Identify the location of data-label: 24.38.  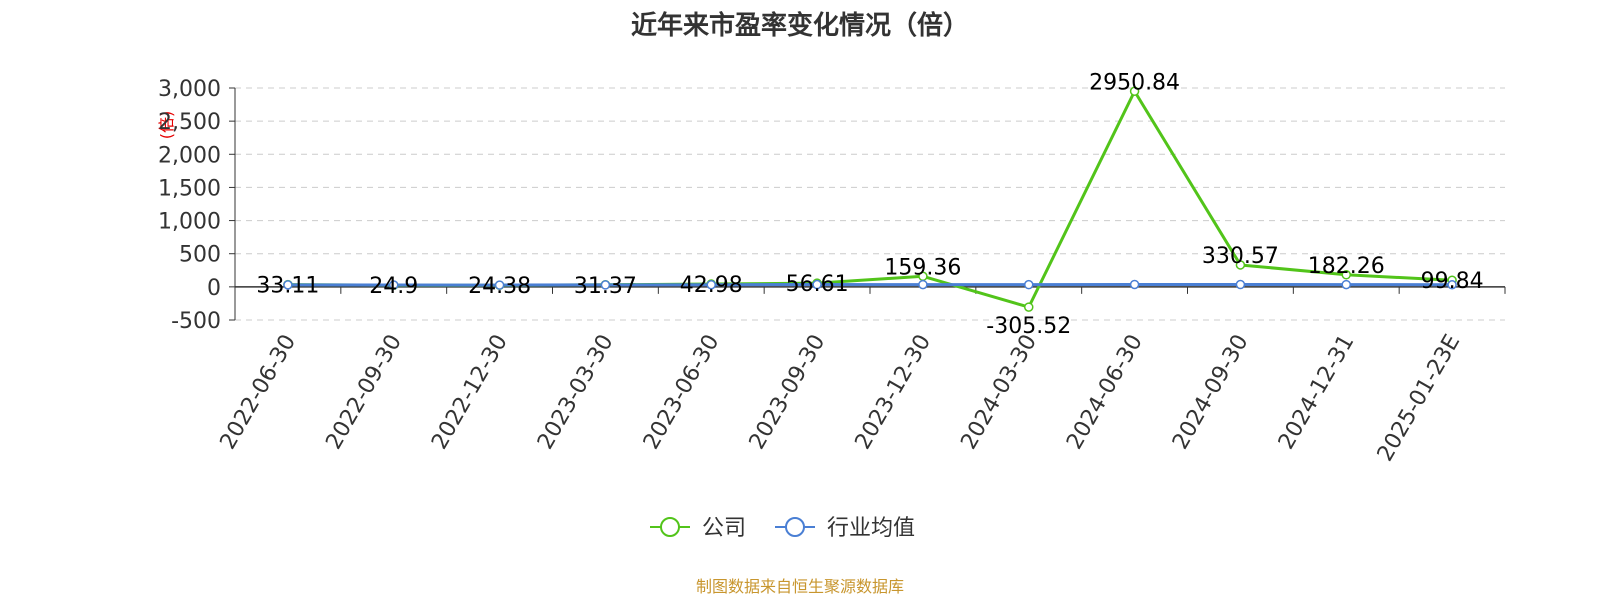
(499, 286).